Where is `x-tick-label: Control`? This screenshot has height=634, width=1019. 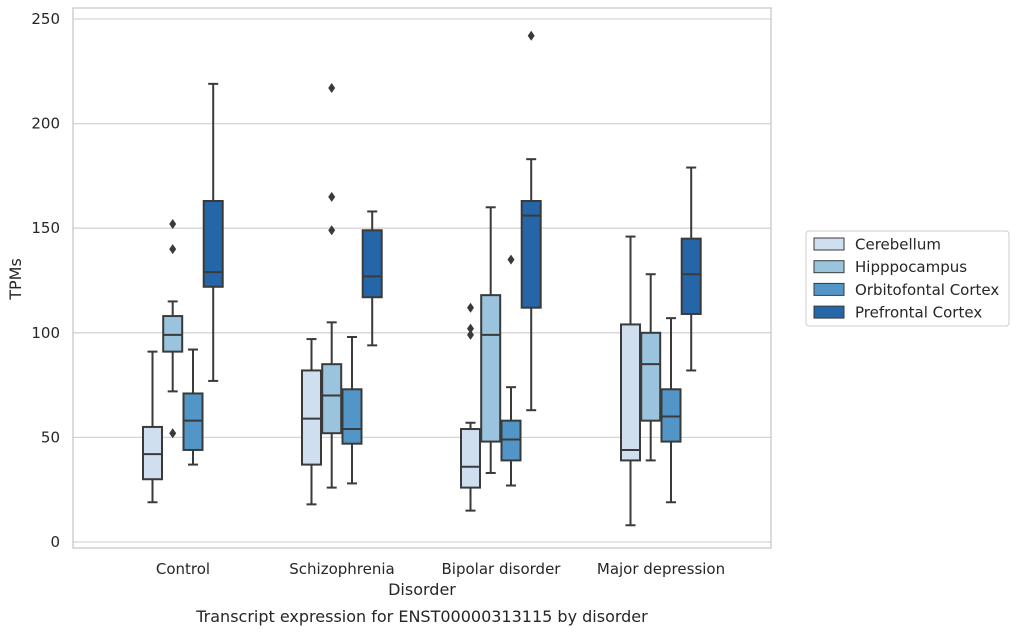 x-tick-label: Control is located at coordinates (183, 569).